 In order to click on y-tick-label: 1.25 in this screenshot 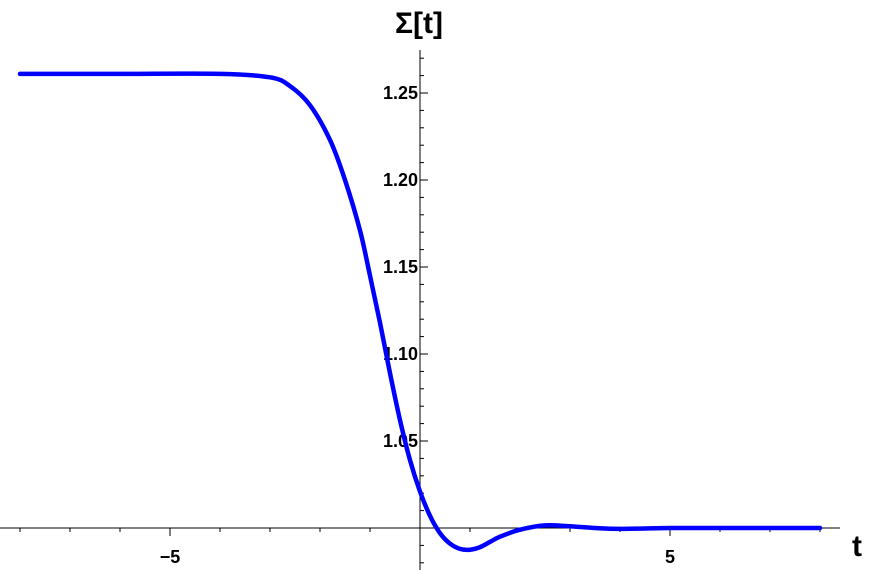, I will do `click(400, 93)`.